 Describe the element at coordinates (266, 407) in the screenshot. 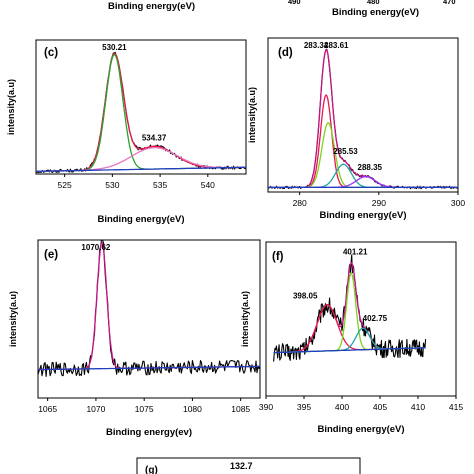

I see `panel-f-xtick-label-0: 390` at that location.